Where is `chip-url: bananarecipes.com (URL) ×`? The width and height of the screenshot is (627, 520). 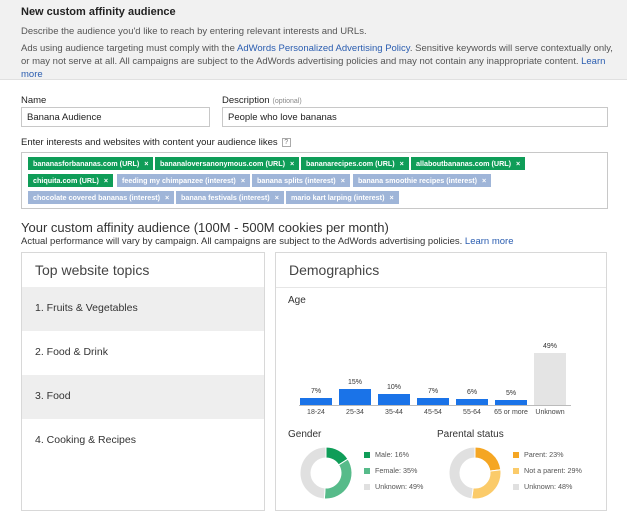 chip-url: bananarecipes.com (URL) × is located at coordinates (355, 163).